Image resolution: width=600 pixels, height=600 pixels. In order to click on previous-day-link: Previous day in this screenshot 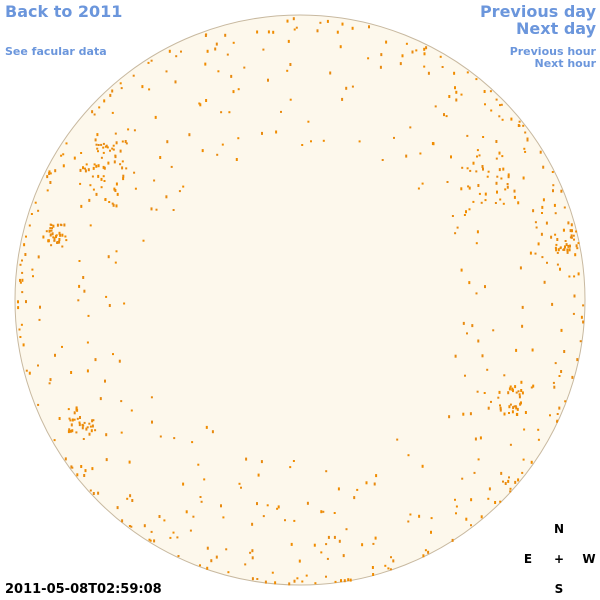, I will do `click(537, 11)`.